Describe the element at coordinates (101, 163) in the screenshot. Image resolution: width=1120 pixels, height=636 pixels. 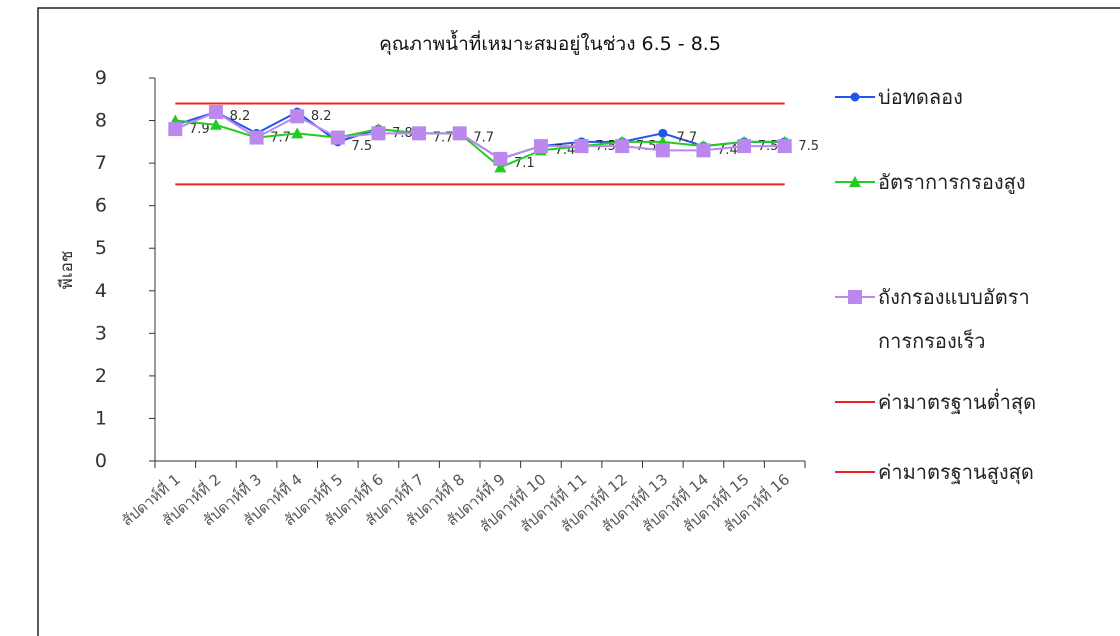
I see `y-tick-label: 7` at that location.